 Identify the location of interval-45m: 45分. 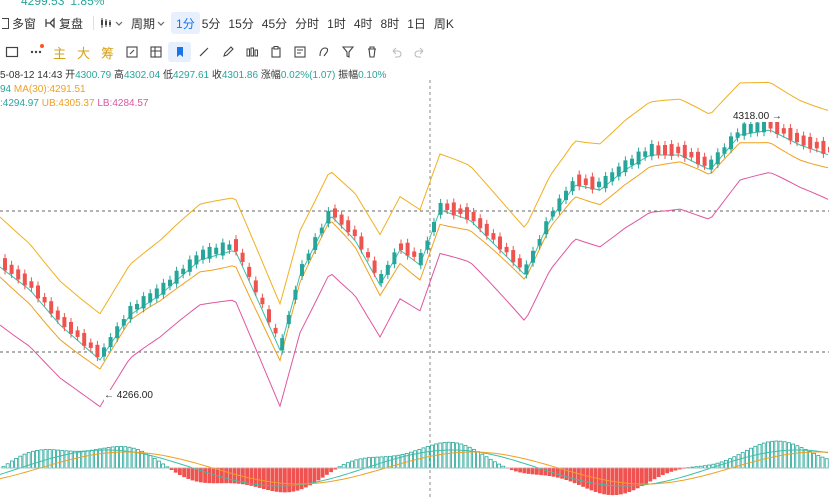
(276, 23).